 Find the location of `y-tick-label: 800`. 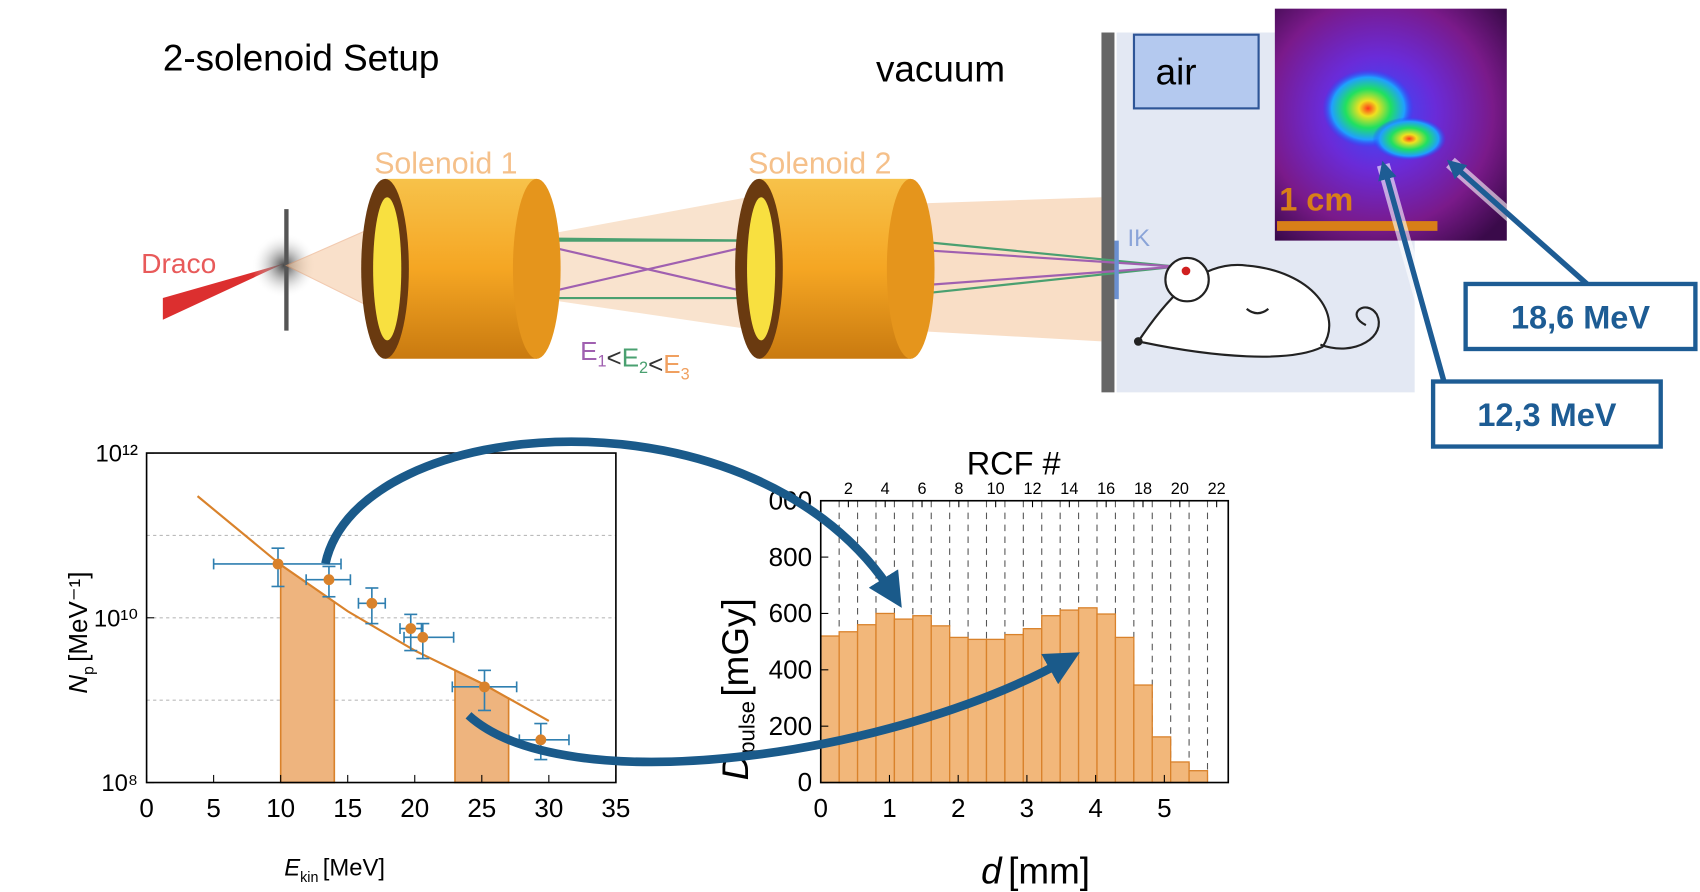

y-tick-label: 800 is located at coordinates (790, 557).